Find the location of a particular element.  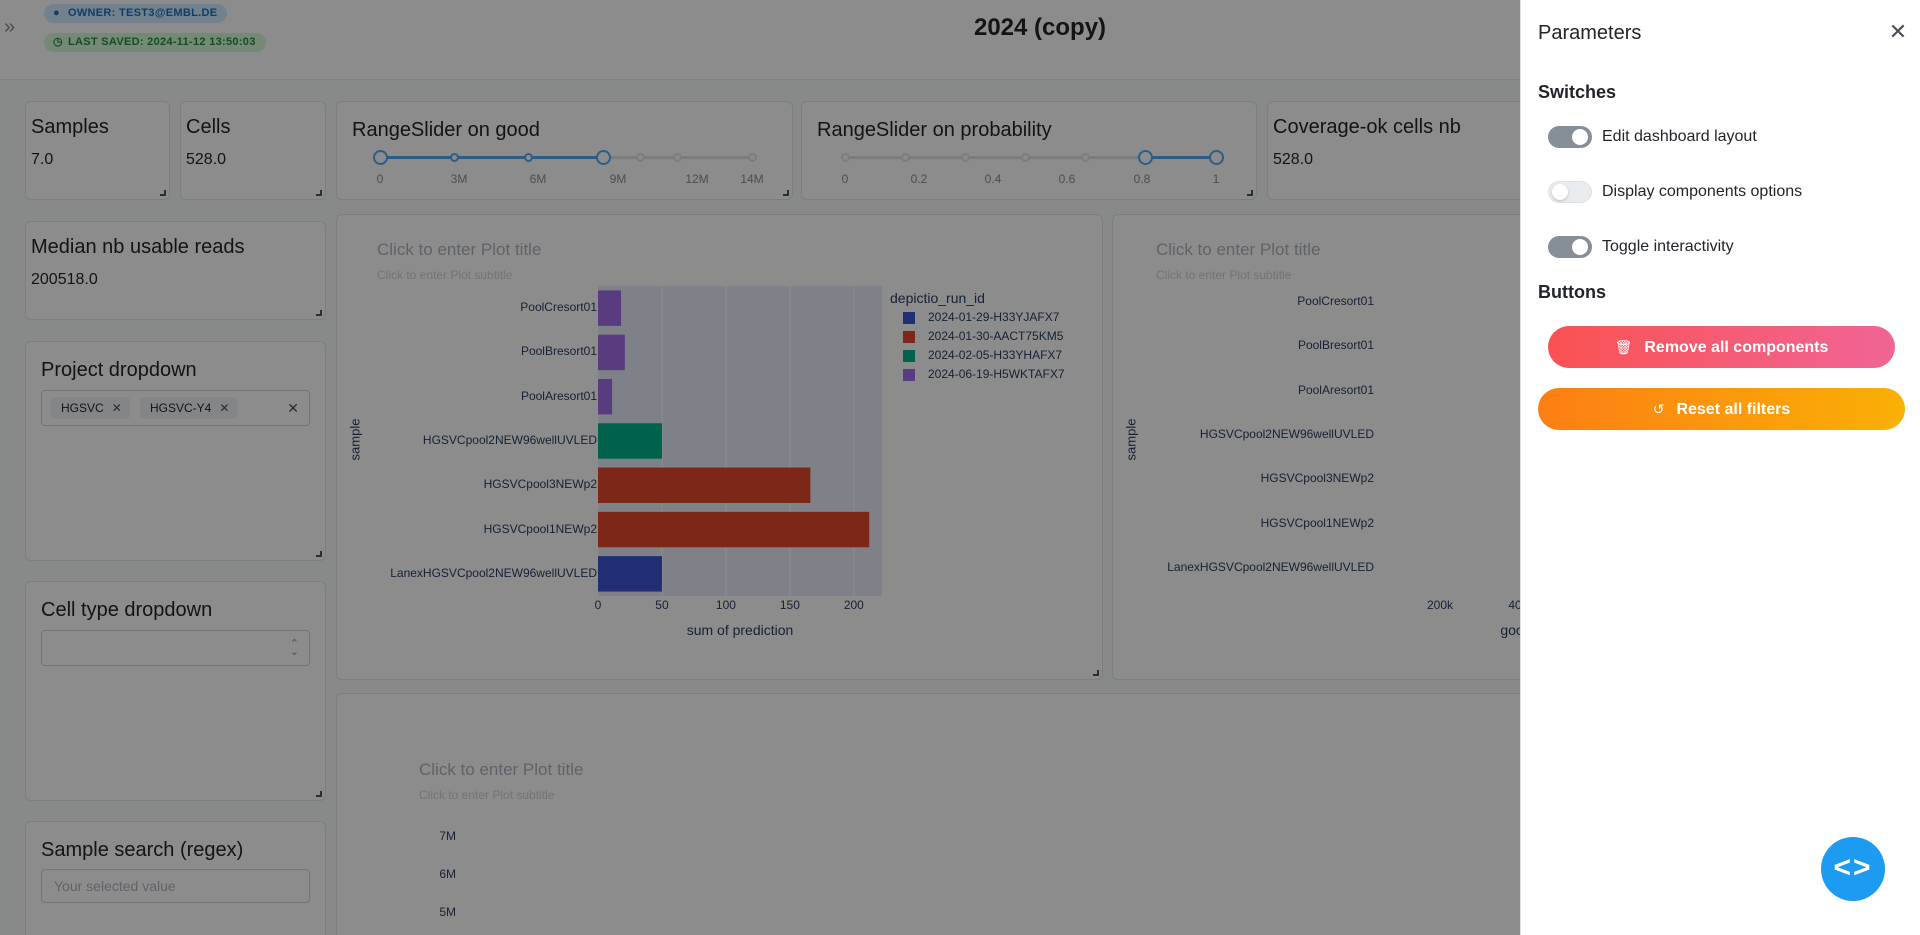

slider-tick-label: 3M is located at coordinates (459, 179).